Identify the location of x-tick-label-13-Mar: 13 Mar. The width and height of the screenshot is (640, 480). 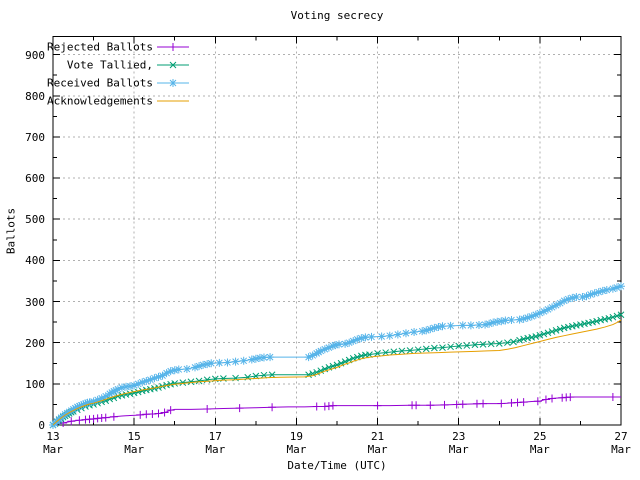
(53, 443).